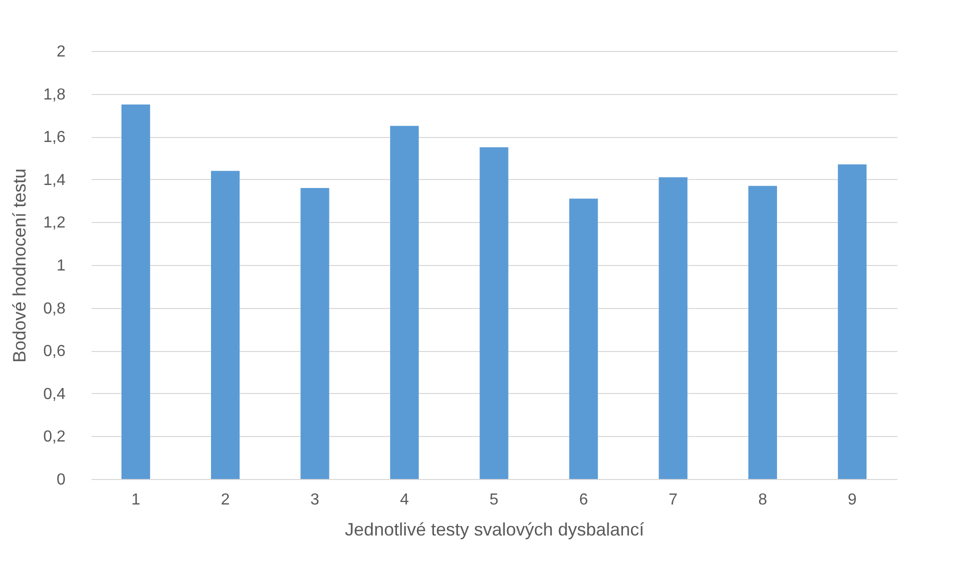 Image resolution: width=959 pixels, height=583 pixels. What do you see at coordinates (61, 52) in the screenshot?
I see `y-tick-label: 2` at bounding box center [61, 52].